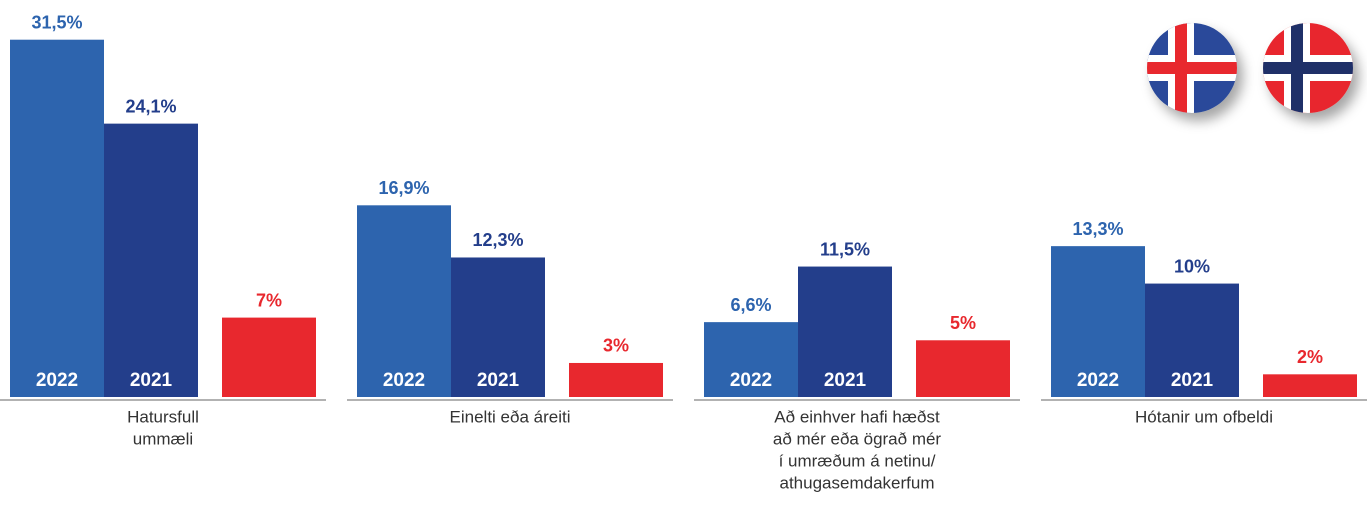 The image size is (1367, 513). What do you see at coordinates (1308, 68) in the screenshot?
I see `flag-norway` at bounding box center [1308, 68].